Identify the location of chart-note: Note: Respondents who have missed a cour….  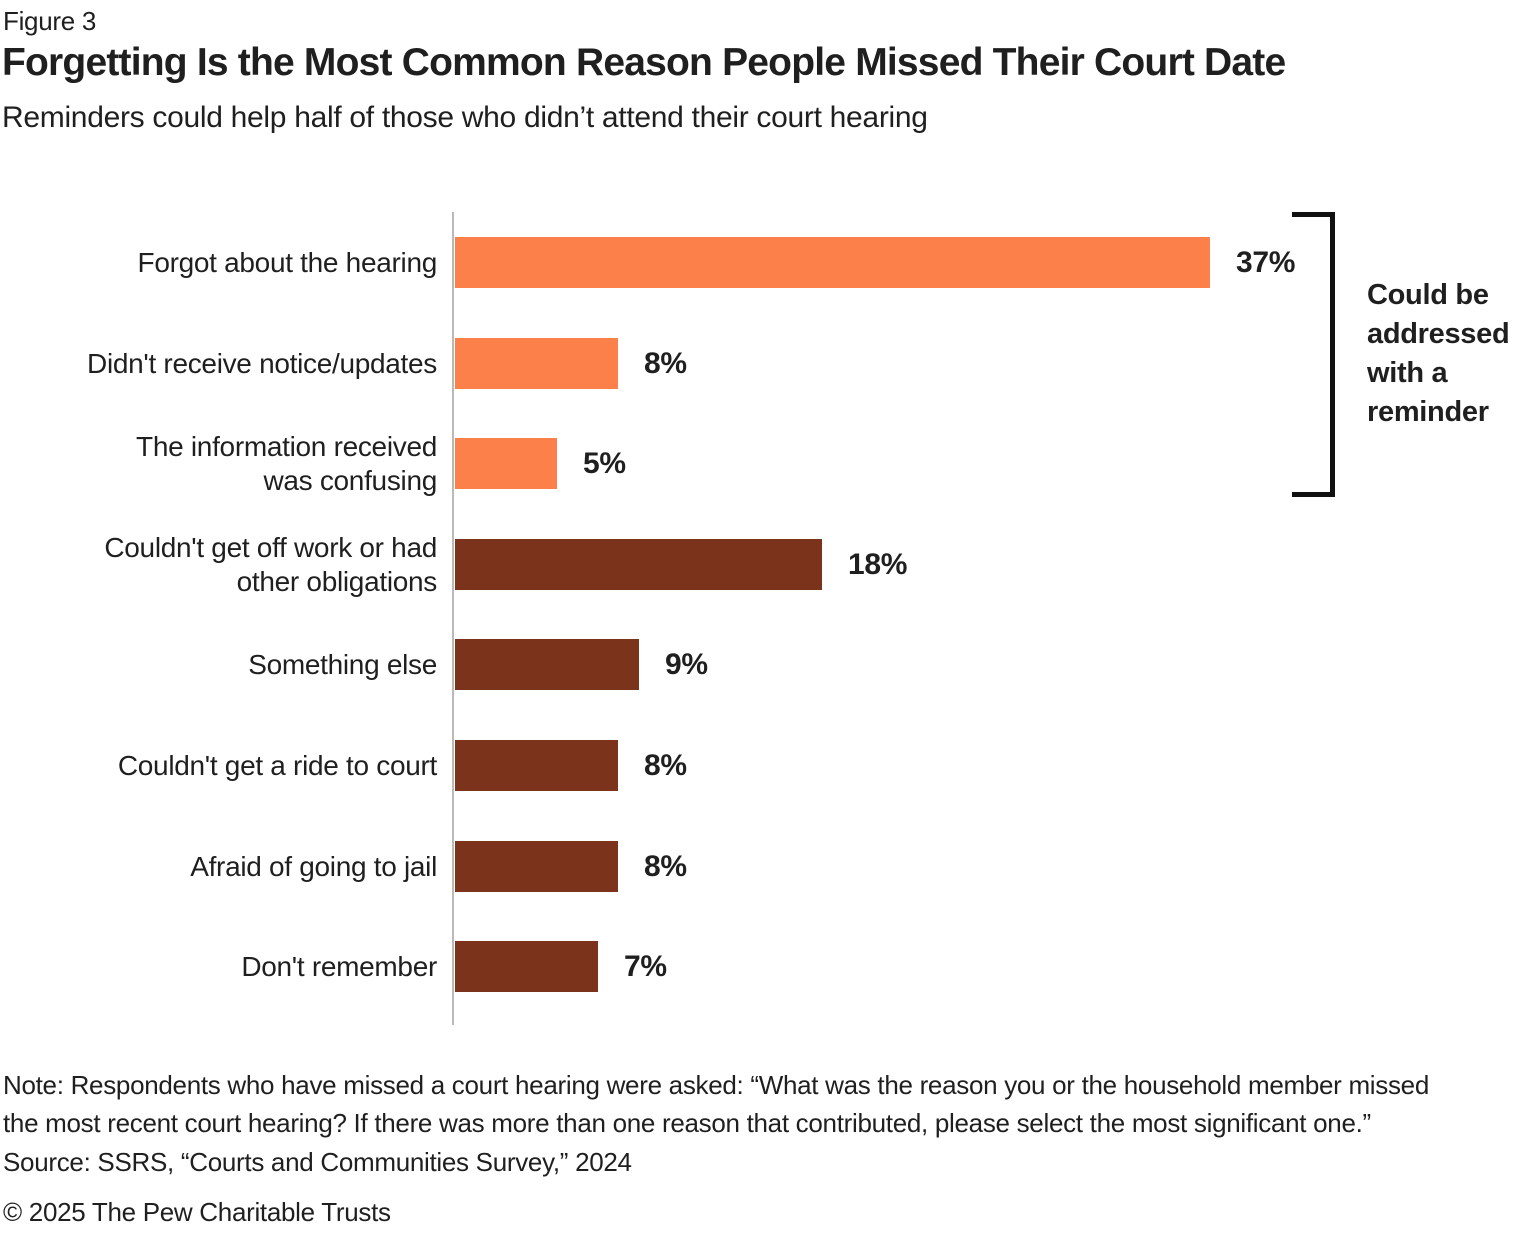
(760, 1104).